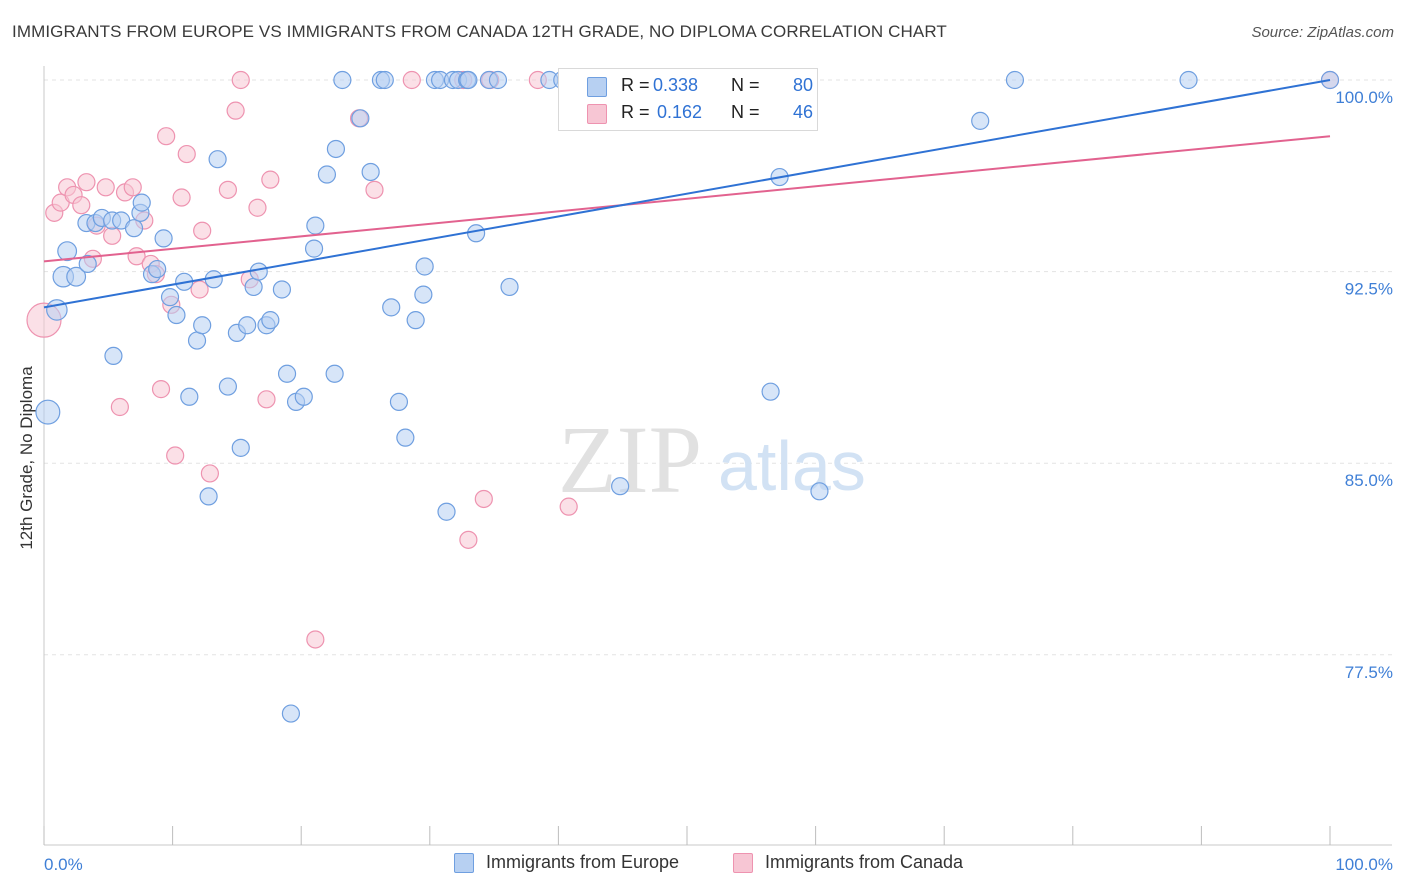 The image size is (1406, 892). I want to click on legend-n-value-canada: 46, so click(803, 112).